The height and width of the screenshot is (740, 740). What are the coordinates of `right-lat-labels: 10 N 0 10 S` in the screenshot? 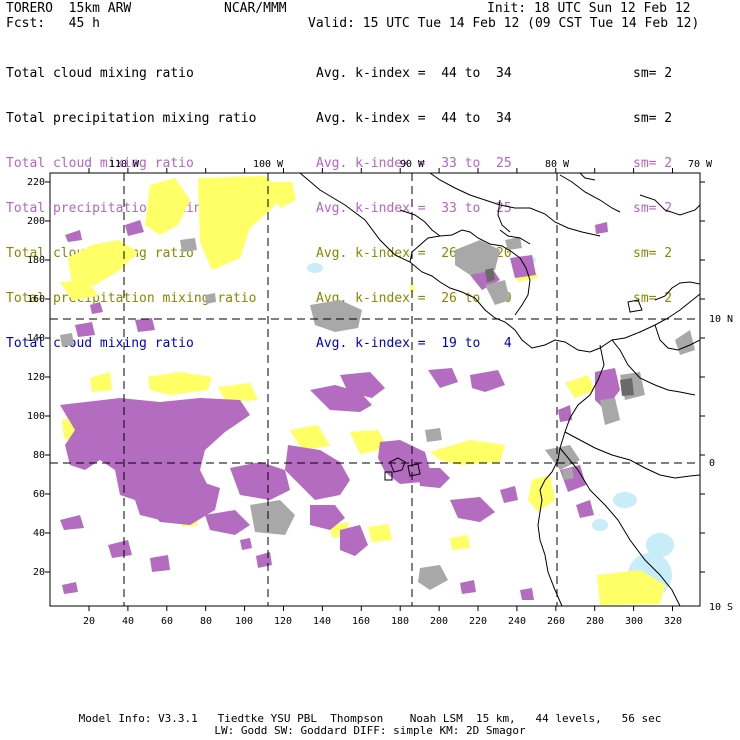 It's located at (721, 463).